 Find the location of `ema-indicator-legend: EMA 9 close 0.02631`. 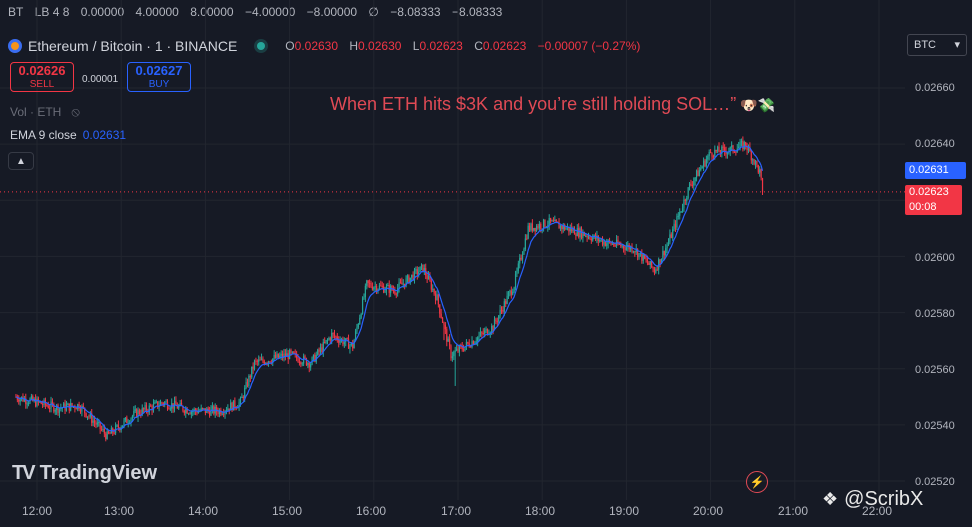

ema-indicator-legend: EMA 9 close 0.02631 is located at coordinates (68, 135).